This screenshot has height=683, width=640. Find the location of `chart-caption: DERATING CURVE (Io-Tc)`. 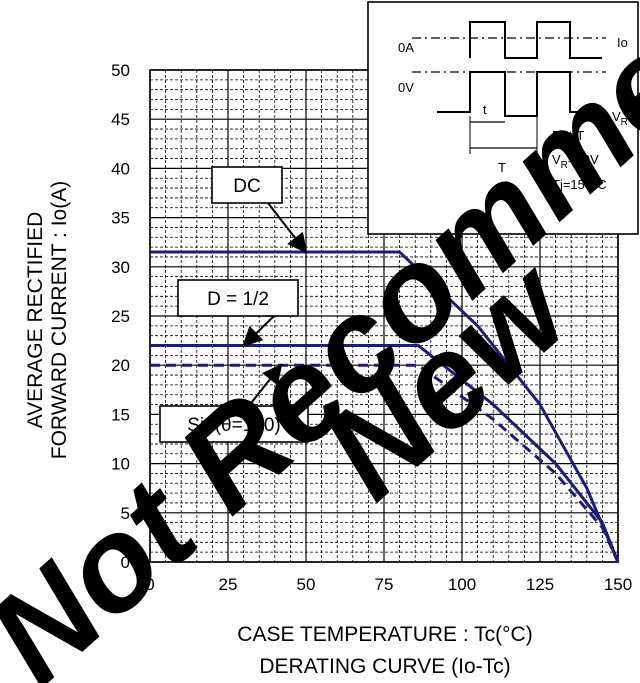

chart-caption: DERATING CURVE (Io-Tc) is located at coordinates (384, 666).